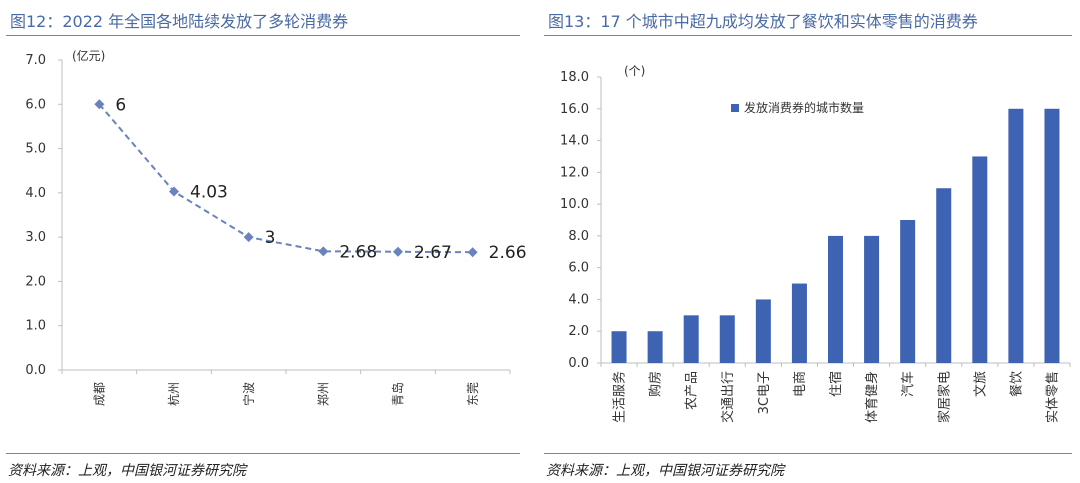 Image resolution: width=1080 pixels, height=483 pixels. What do you see at coordinates (634, 71) in the screenshot?
I see `right-y-unit: (个)` at bounding box center [634, 71].